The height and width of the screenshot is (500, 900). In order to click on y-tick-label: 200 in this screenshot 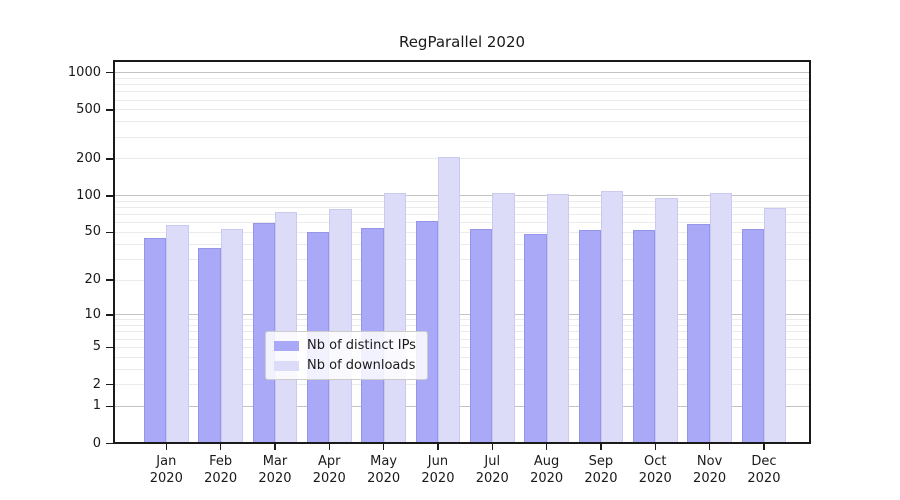, I will do `click(88, 158)`.